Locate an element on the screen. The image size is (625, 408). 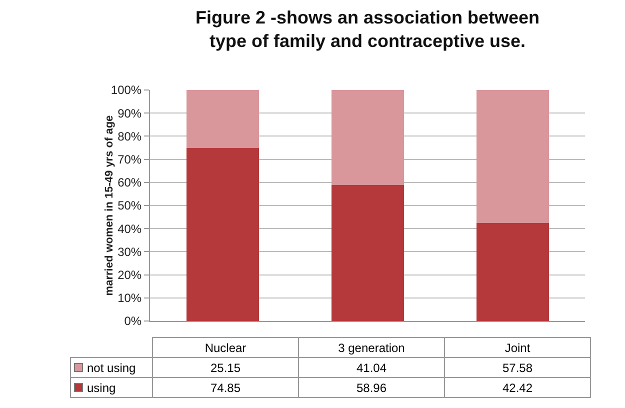
y-axis-title: married women in 15-49 yrs of age is located at coordinates (110, 205).